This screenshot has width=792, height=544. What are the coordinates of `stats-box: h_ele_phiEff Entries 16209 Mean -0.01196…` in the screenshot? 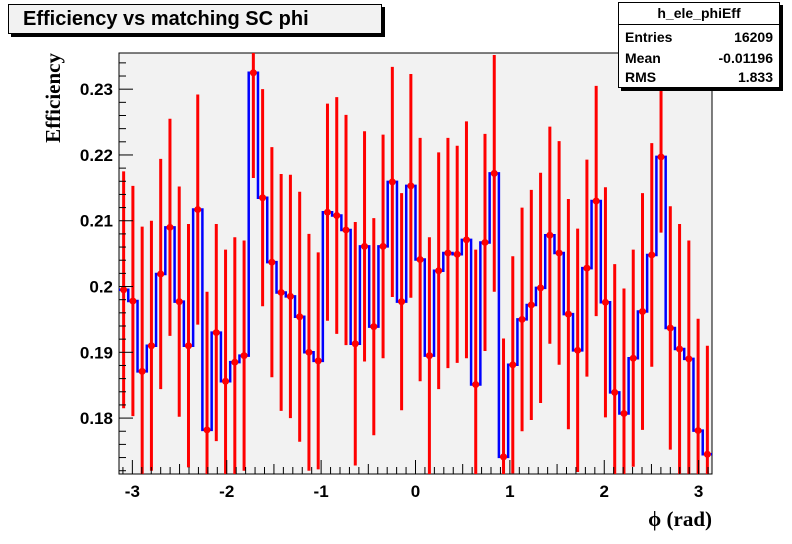 It's located at (699, 45).